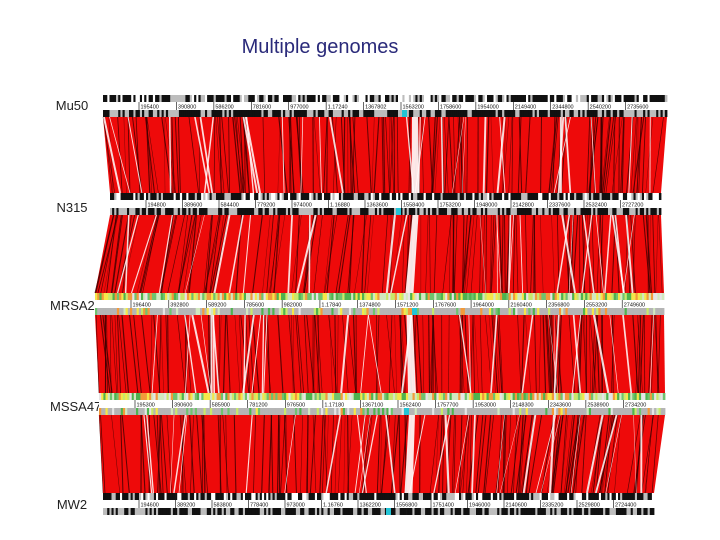  I want to click on tick-label: 389600, so click(193, 206).